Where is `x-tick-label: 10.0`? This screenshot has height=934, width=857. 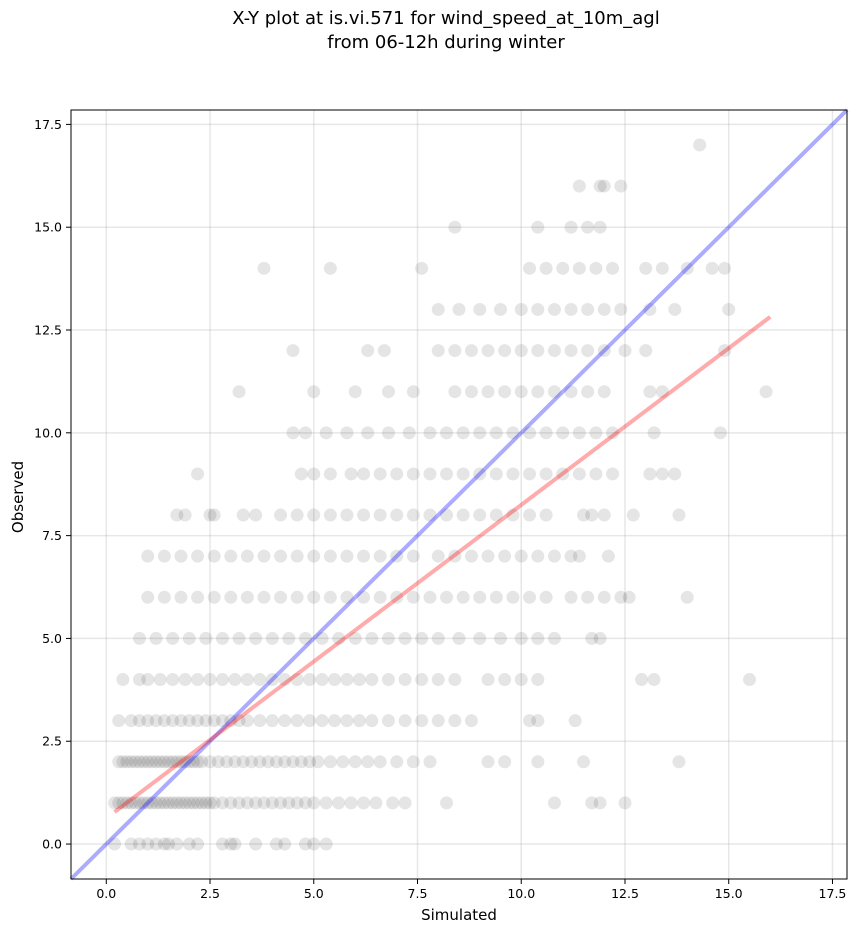 x-tick-label: 10.0 is located at coordinates (521, 893).